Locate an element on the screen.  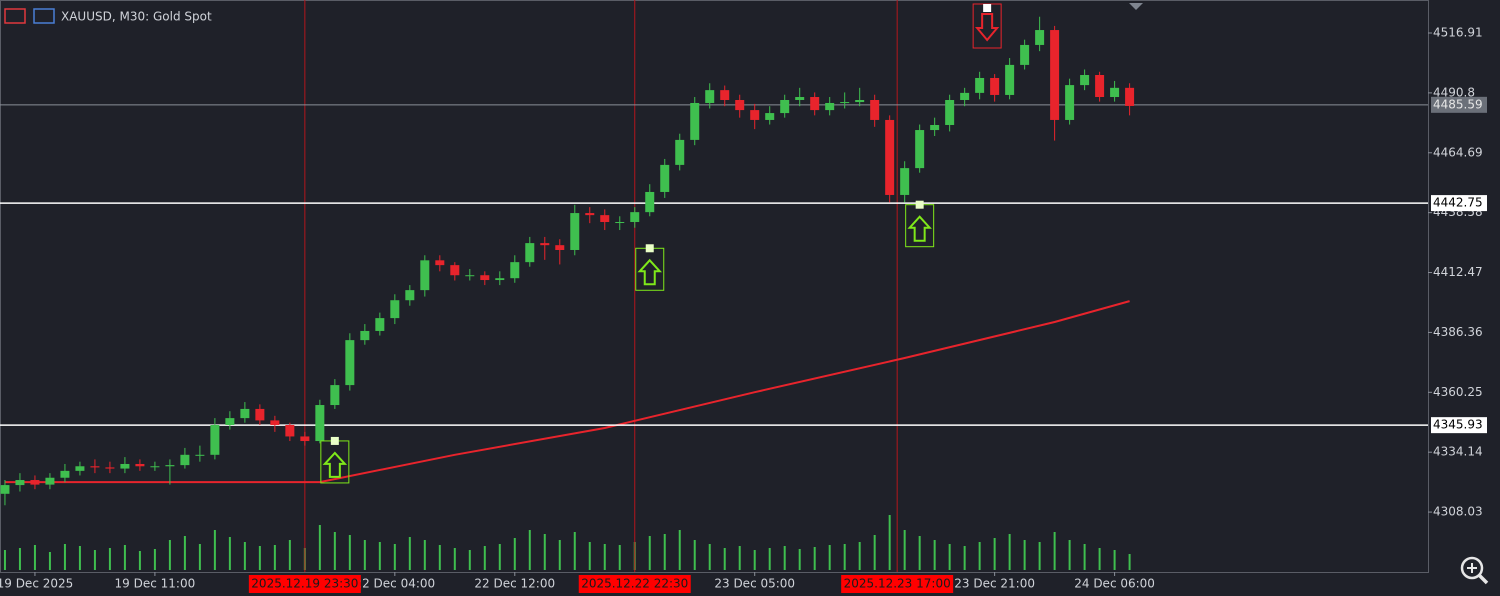
scroll-marker is located at coordinates (1136, 6).